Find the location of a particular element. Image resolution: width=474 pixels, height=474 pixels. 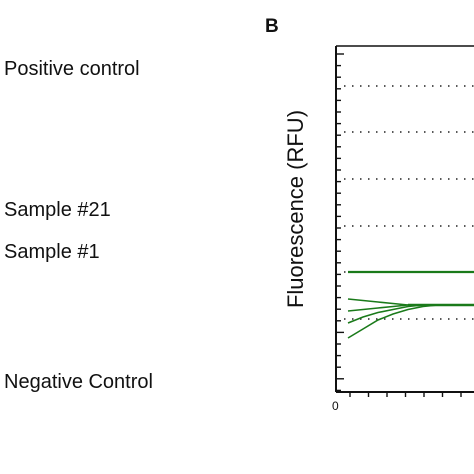

sample-21-label: Sample #21 is located at coordinates (57, 210).